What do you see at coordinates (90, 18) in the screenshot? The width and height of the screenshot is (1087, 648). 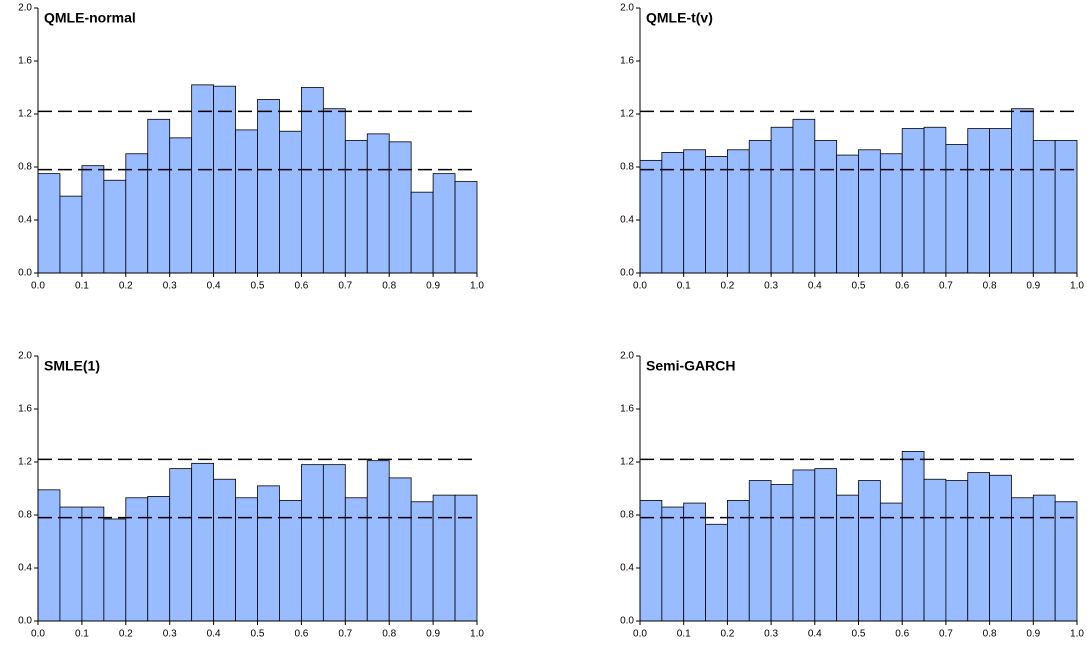 I see `panel-title: QMLE-normal` at bounding box center [90, 18].